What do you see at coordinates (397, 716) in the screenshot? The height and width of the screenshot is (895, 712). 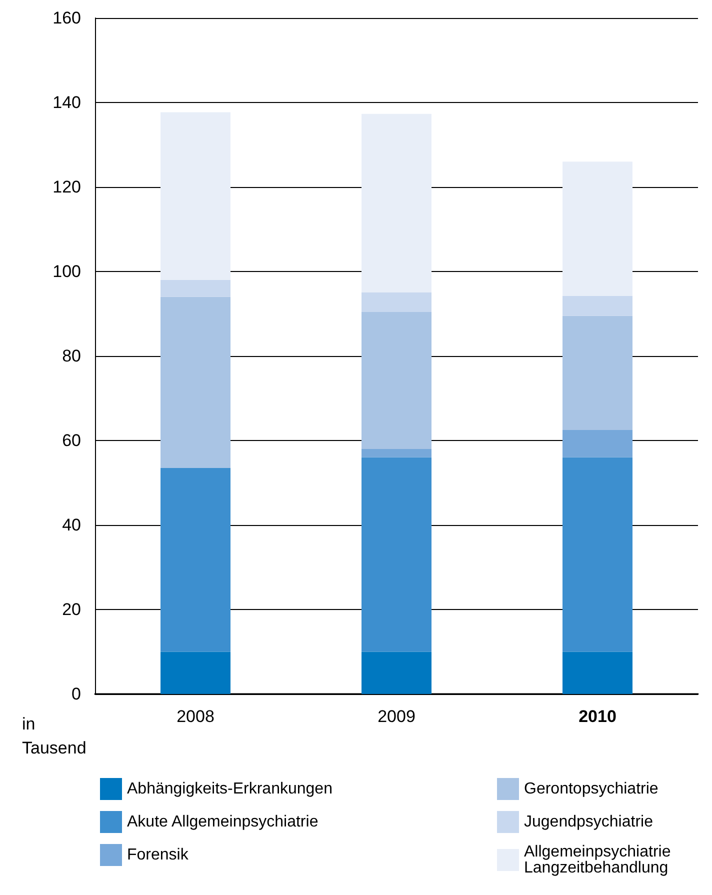 I see `x-tick-label: 2009` at bounding box center [397, 716].